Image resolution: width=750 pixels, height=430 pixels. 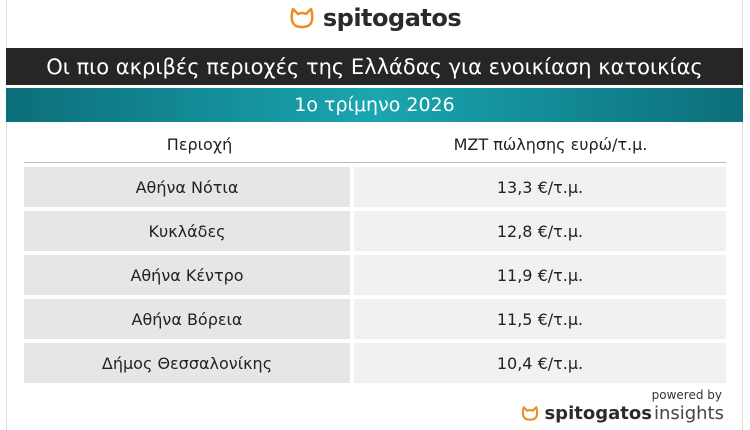 What do you see at coordinates (598, 413) in the screenshot?
I see `footer-brand: spitogatos` at bounding box center [598, 413].